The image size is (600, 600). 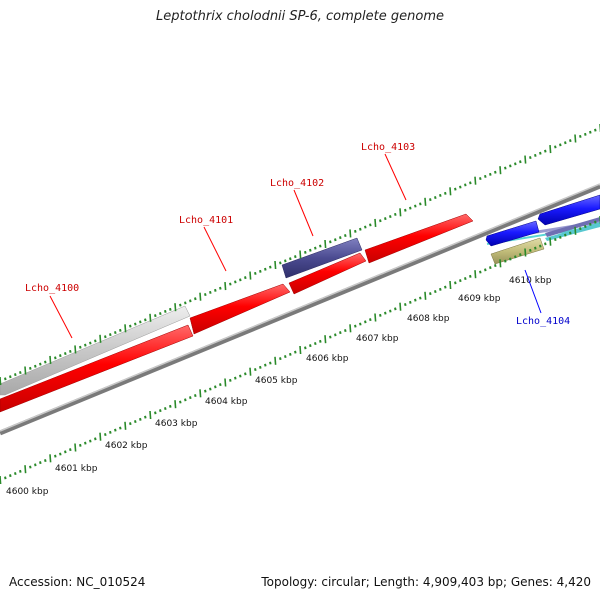 I want to click on scale-label: 4604 kbp, so click(x=226, y=402).